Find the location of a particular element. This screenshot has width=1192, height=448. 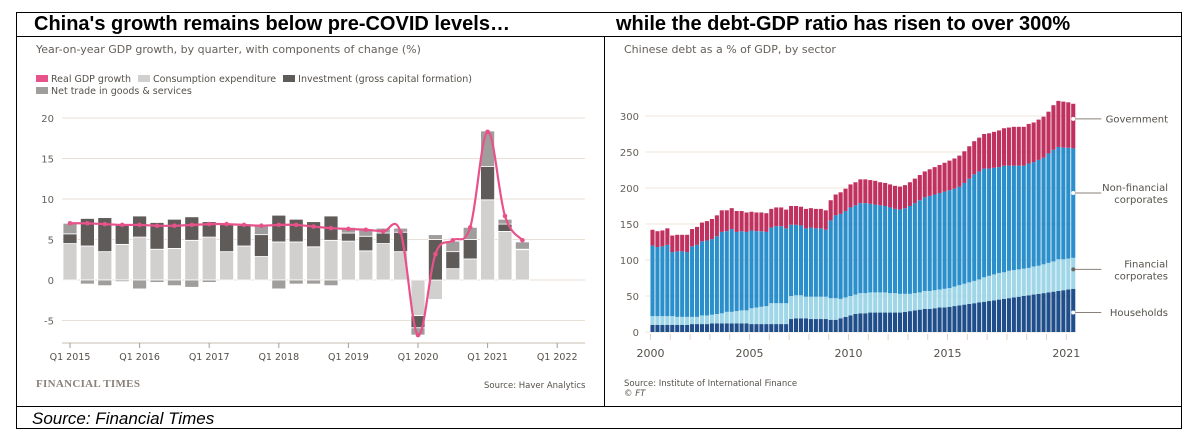

y-tick-label: 20 is located at coordinates (47, 119).